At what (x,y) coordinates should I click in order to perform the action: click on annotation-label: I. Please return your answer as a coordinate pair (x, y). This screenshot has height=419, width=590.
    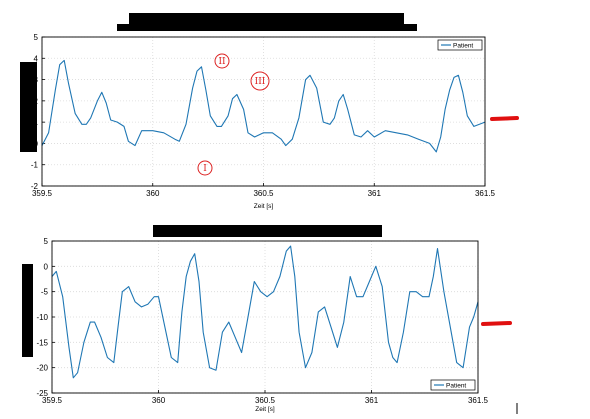
    Looking at the image, I should click on (205, 169).